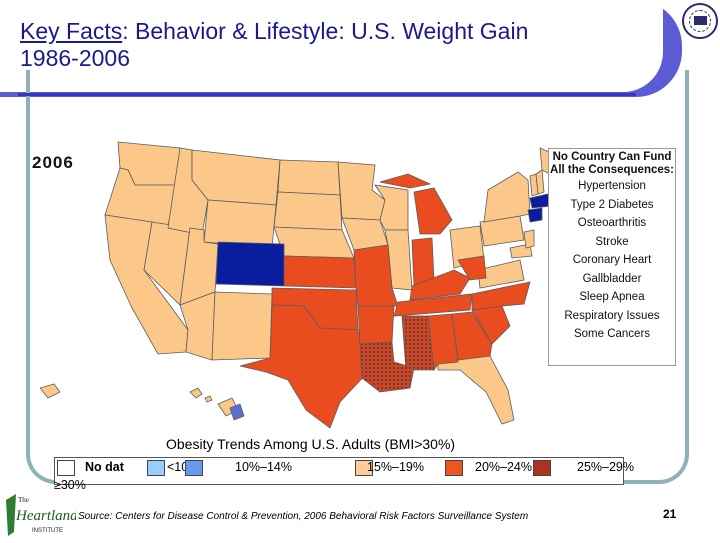  Describe the element at coordinates (240, 224) in the screenshot. I see `state-wy` at that location.